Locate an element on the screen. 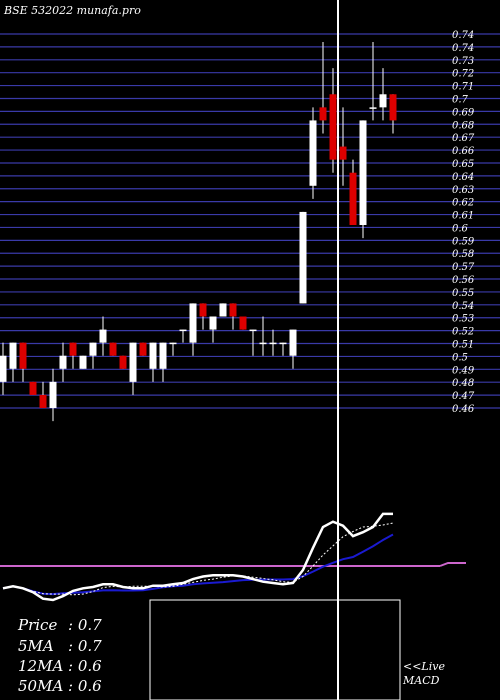 The height and width of the screenshot is (700, 500). price-tick-label: 0.56 is located at coordinates (463, 280).